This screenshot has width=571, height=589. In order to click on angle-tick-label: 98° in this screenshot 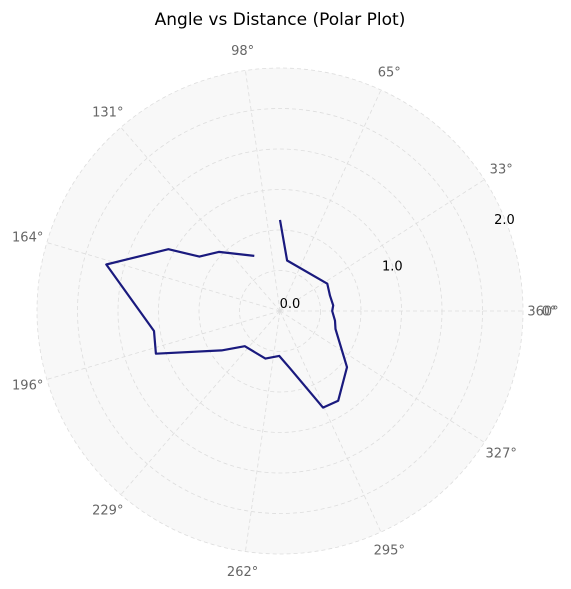, I will do `click(242, 51)`.